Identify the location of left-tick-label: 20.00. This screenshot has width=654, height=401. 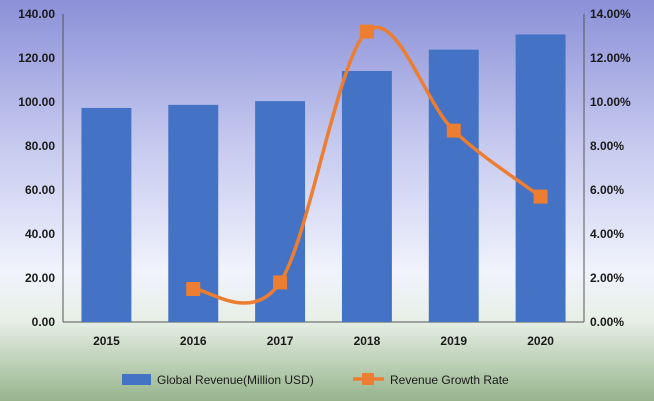
(40, 278).